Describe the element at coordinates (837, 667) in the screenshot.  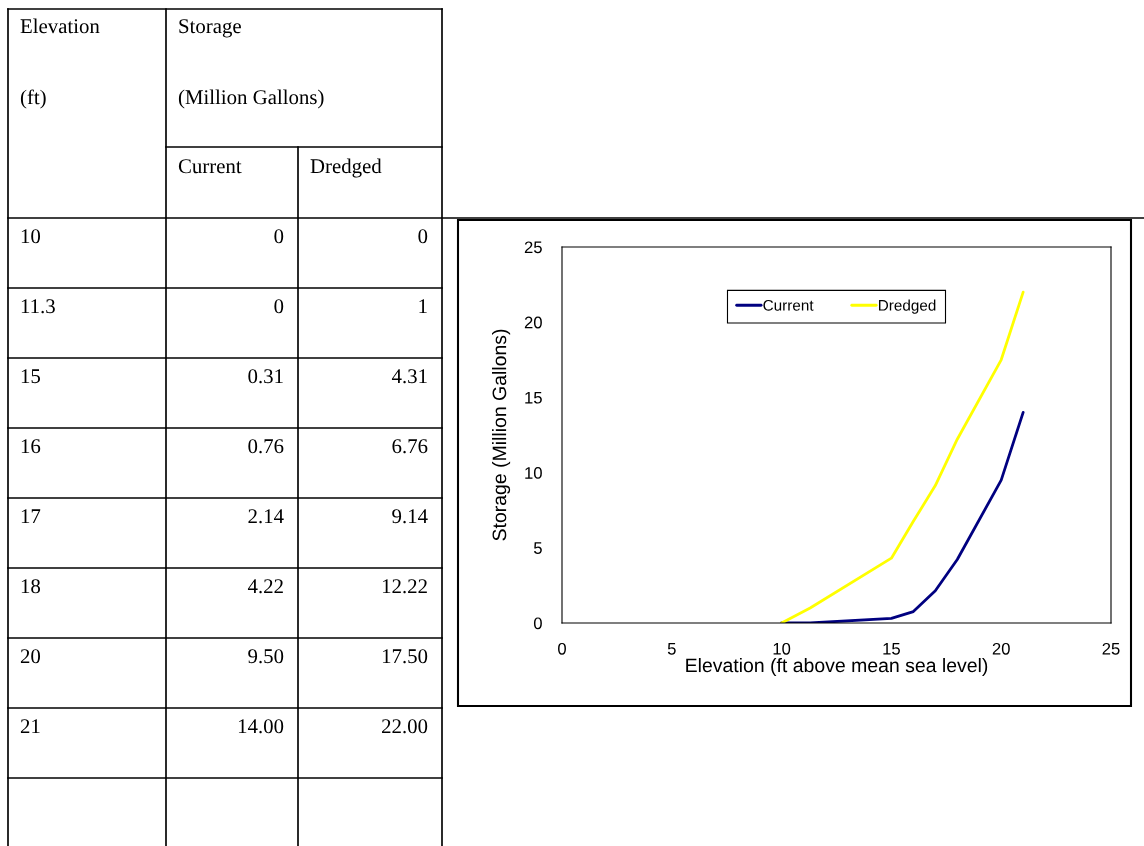
I see `x-axis-title: Elevation (ft above mean sea level)` at that location.